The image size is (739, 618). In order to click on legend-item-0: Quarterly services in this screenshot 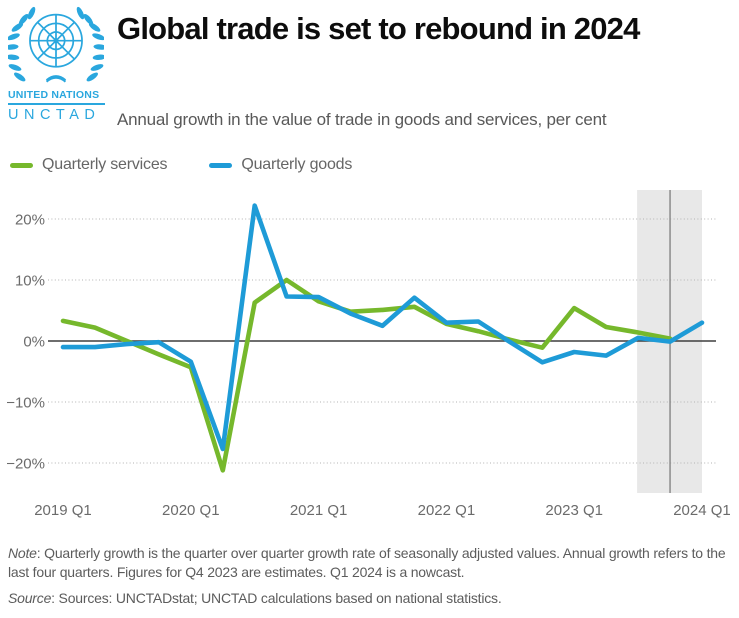, I will do `click(89, 165)`.